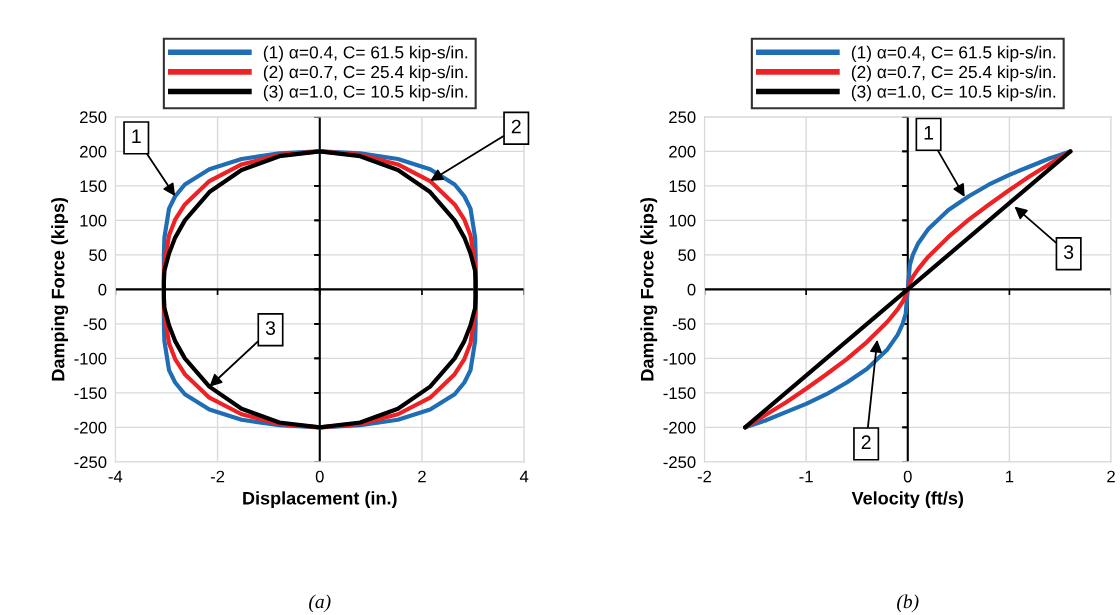 This screenshot has height=615, width=1120. Describe the element at coordinates (908, 603) in the screenshot. I see `text: (b)` at that location.